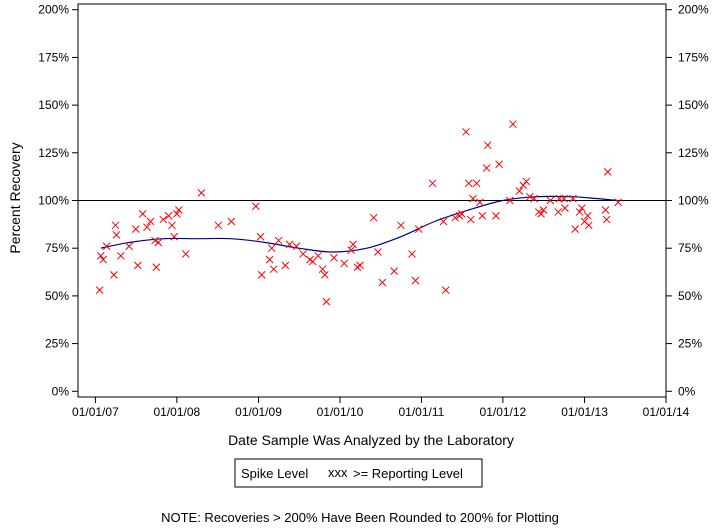 This screenshot has width=720, height=528. What do you see at coordinates (53, 10) in the screenshot?
I see `y-tick-label-left: 200%` at bounding box center [53, 10].